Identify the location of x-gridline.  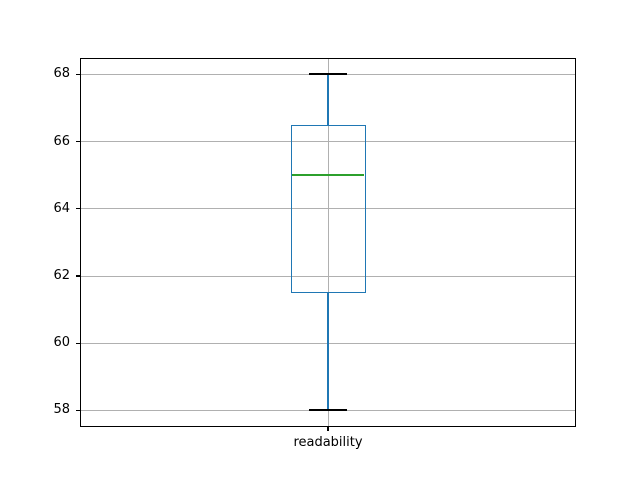
(328, 242).